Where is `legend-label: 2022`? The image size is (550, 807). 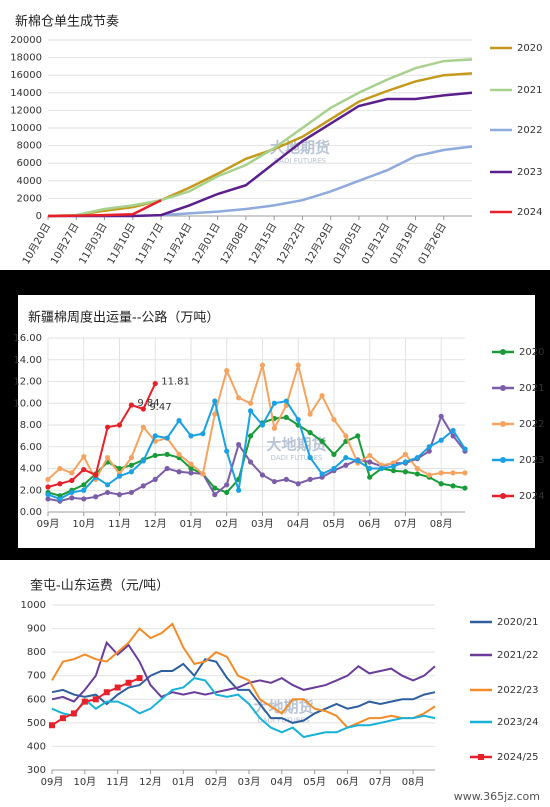 legend-label: 2022 is located at coordinates (531, 424).